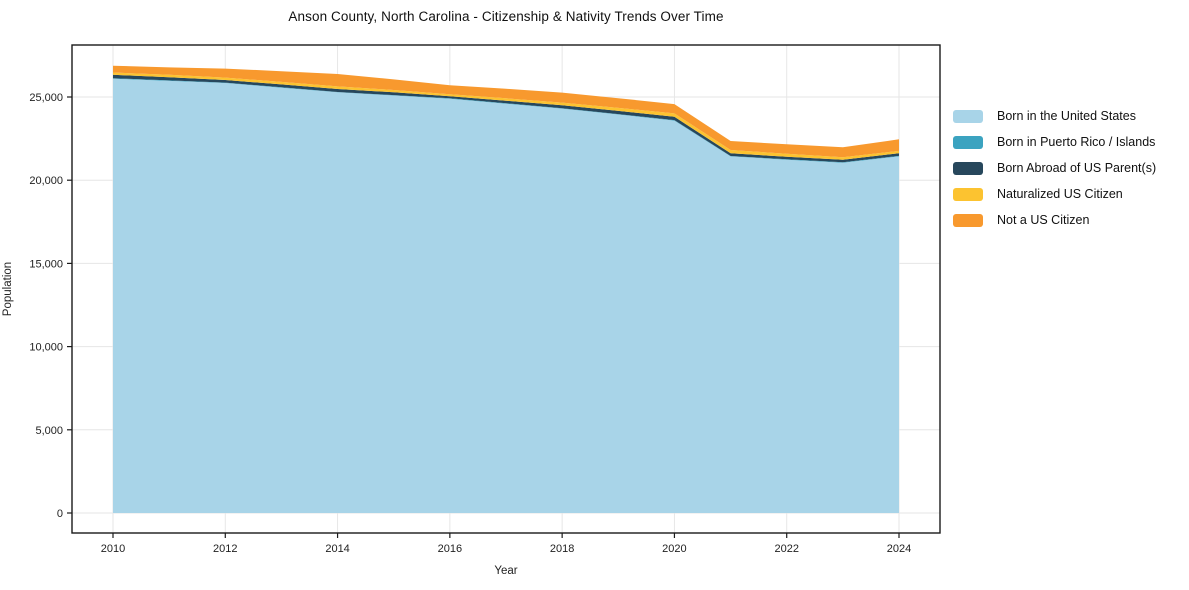 Image resolution: width=1189 pixels, height=590 pixels. Describe the element at coordinates (46, 348) in the screenshot. I see `y-tick-label: 10,000` at that location.